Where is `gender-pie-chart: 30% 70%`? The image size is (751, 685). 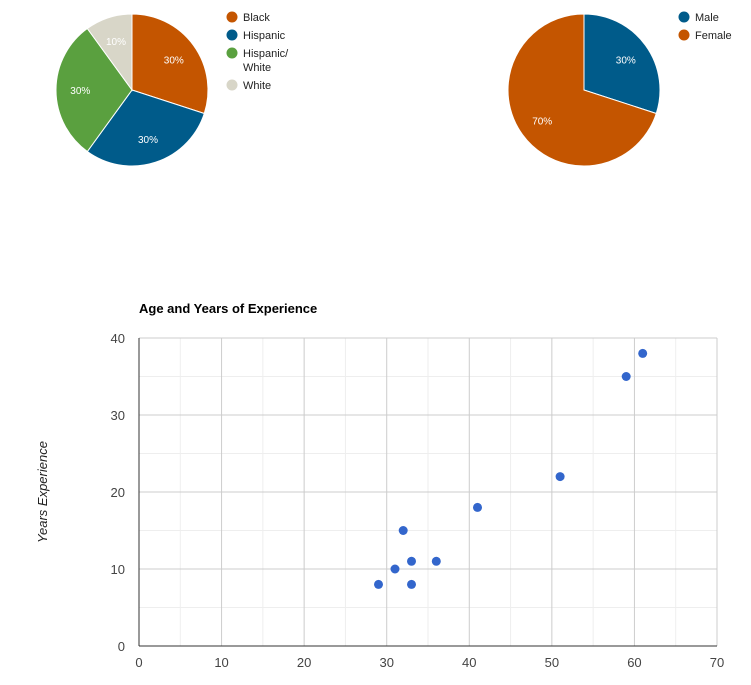 gender-pie-chart: 30% 70% is located at coordinates (584, 90).